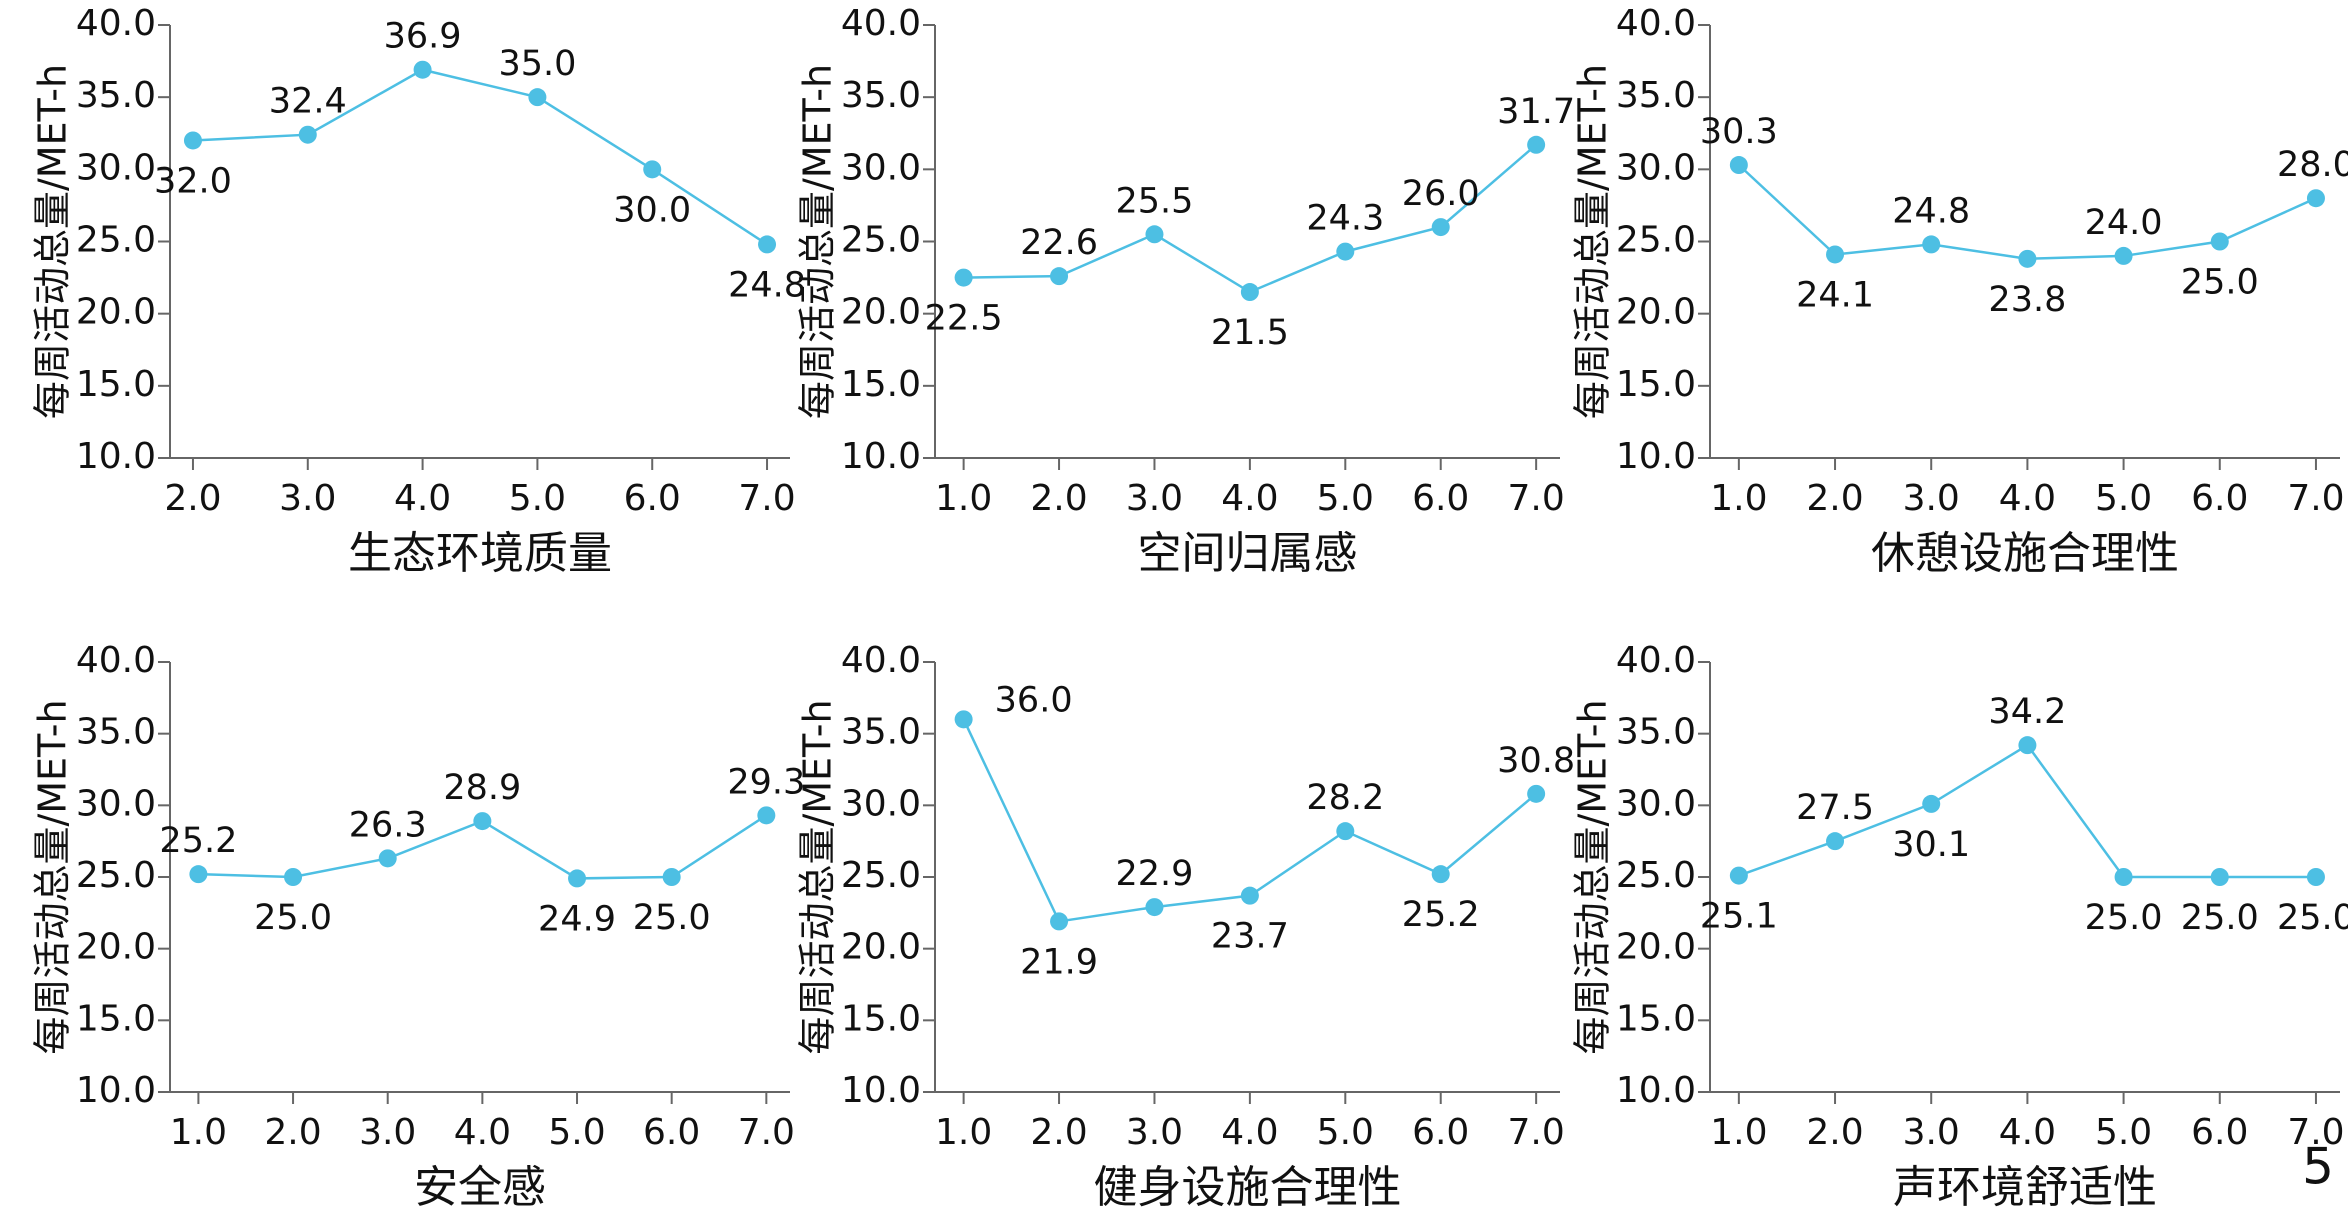 The image size is (2348, 1214). Describe the element at coordinates (1739, 917) in the screenshot. I see `data-label: 25.1` at that location.